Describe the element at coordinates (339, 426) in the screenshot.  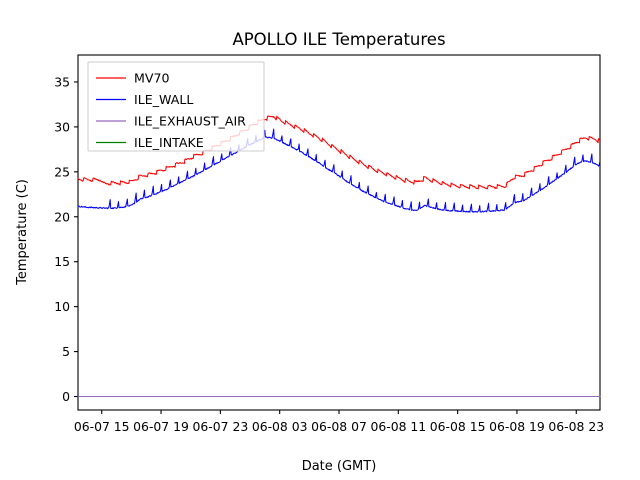
I see `x-tick-label: 06-08 07` at that location.